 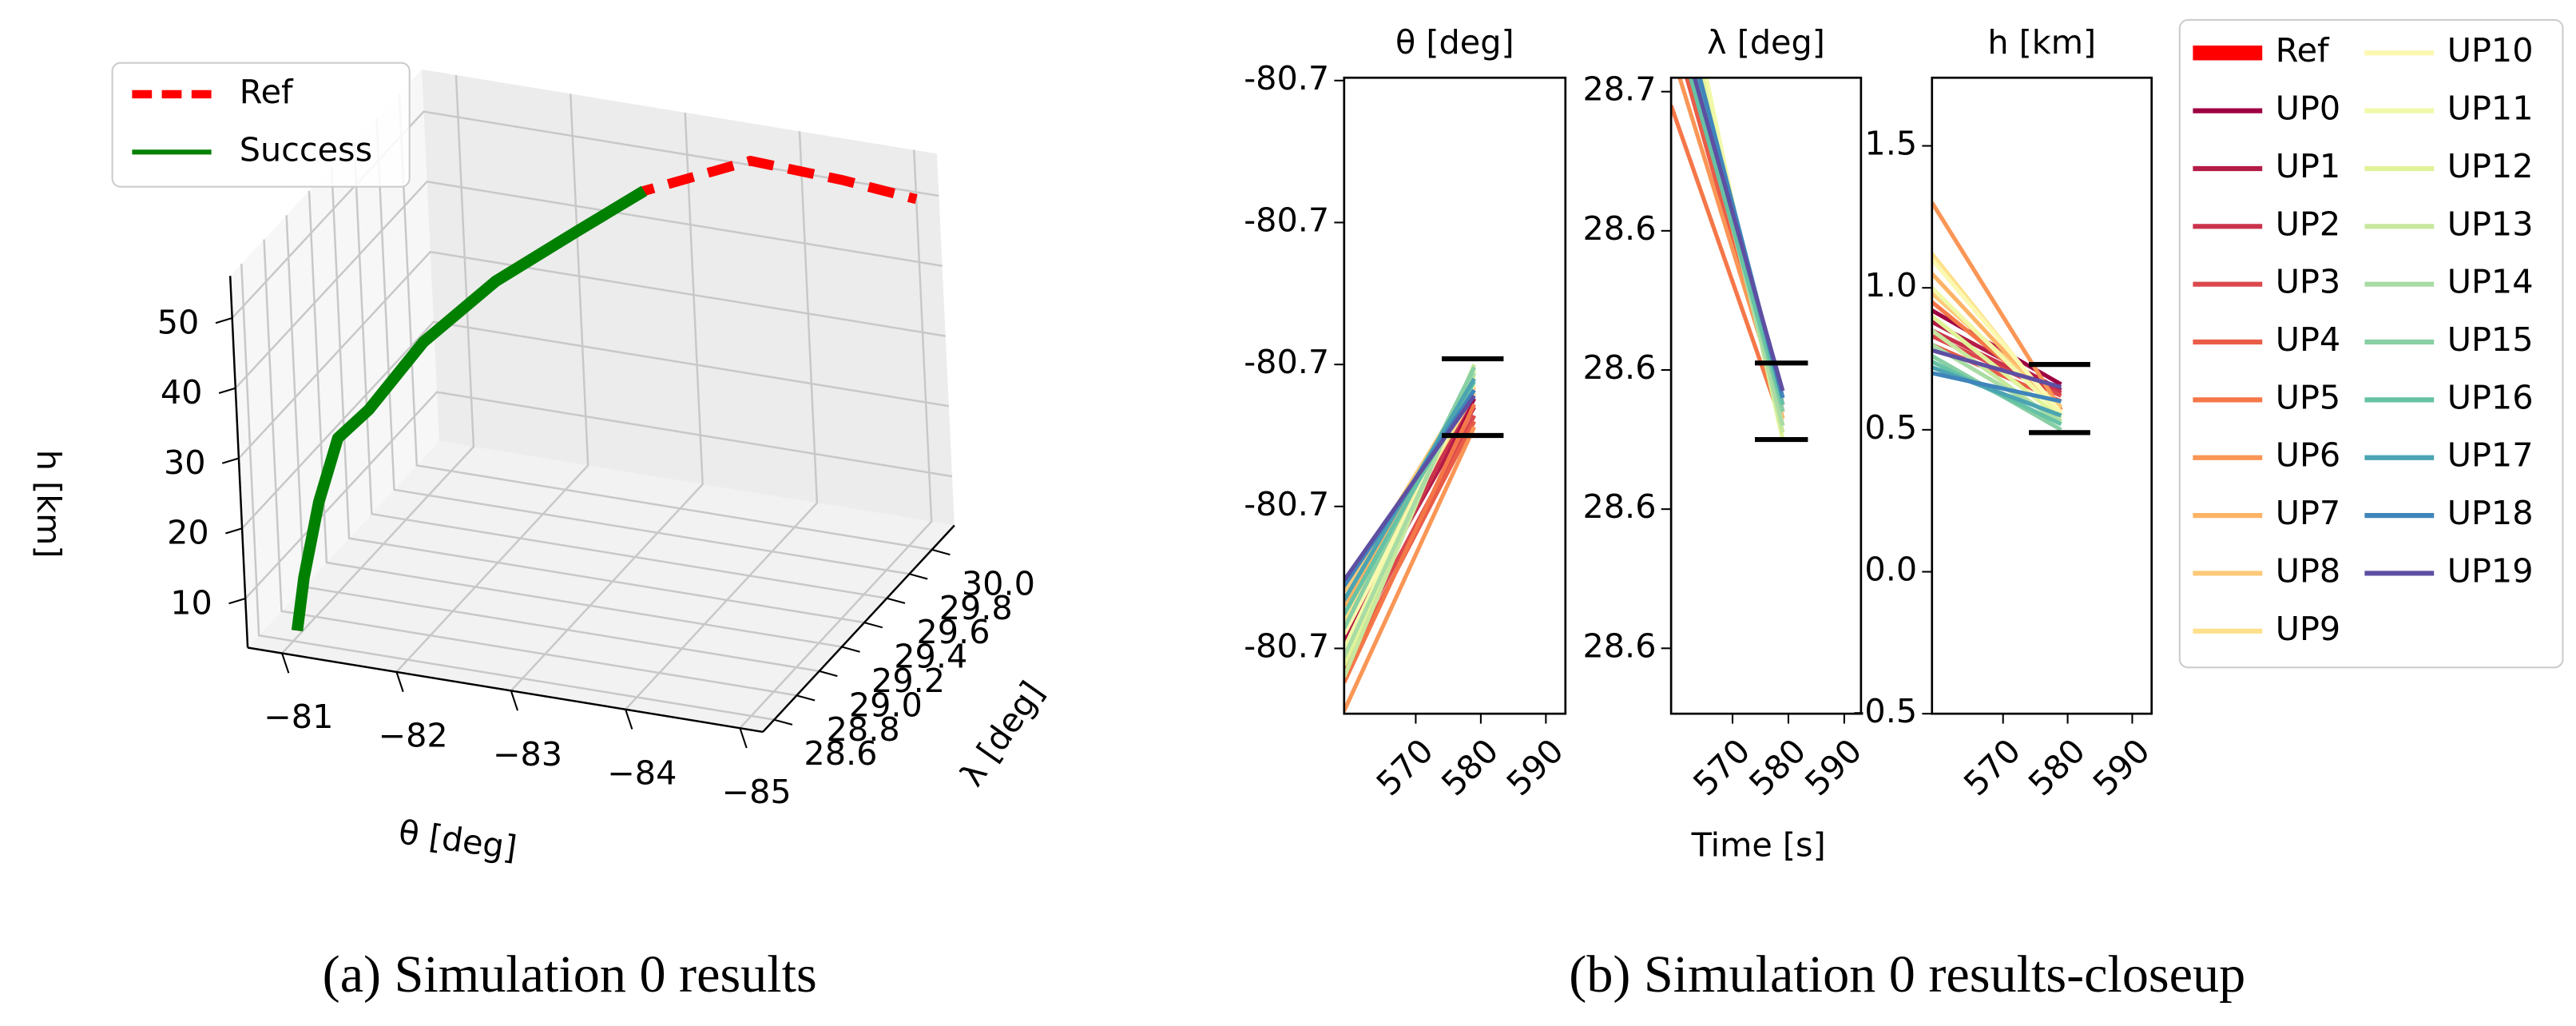 What do you see at coordinates (298, 717) in the screenshot?
I see `x-tick-label: −81` at bounding box center [298, 717].